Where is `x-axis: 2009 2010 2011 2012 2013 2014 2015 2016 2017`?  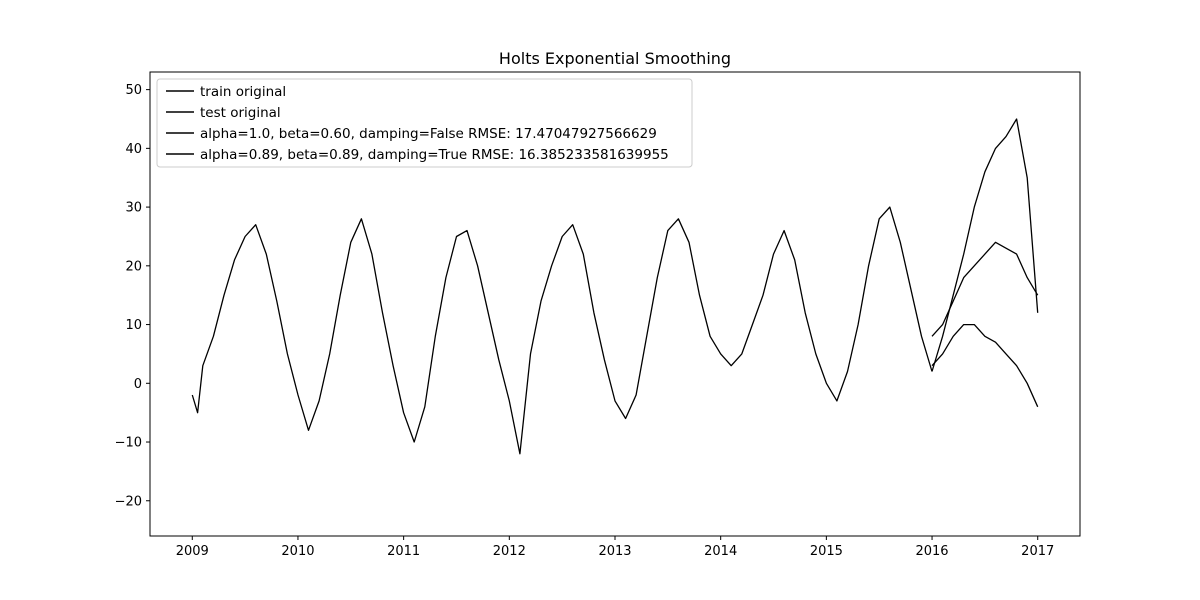 x-axis: 2009 2010 2011 2012 2013 2014 2015 2016 2017 is located at coordinates (615, 547).